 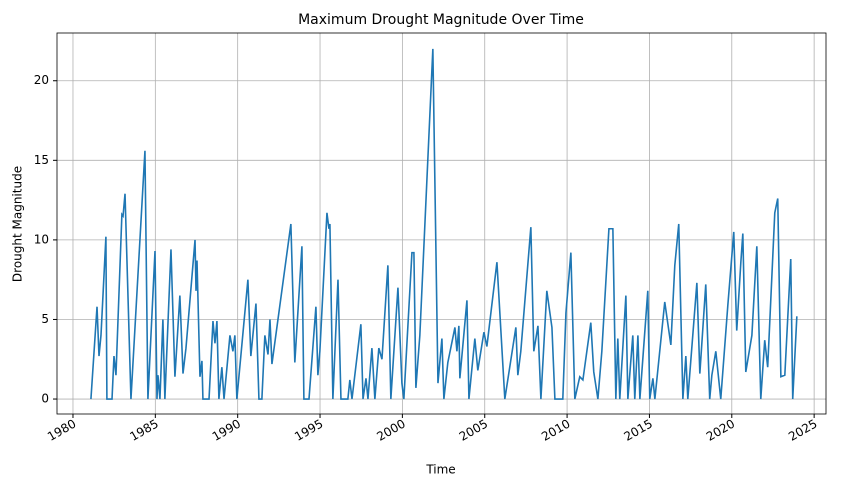 I want to click on y-tick-label: 0, so click(x=45, y=399).